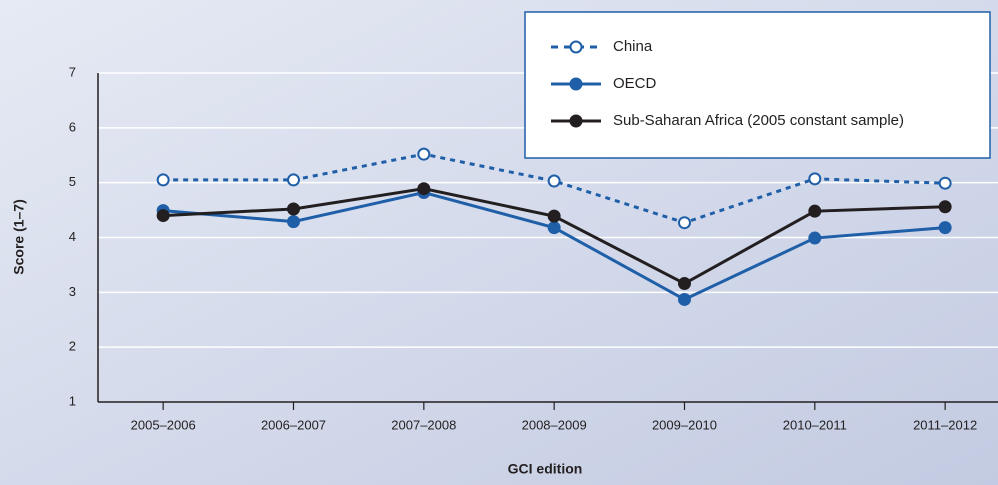 The width and height of the screenshot is (998, 485). What do you see at coordinates (635, 83) in the screenshot?
I see `legend-label: OECD` at bounding box center [635, 83].